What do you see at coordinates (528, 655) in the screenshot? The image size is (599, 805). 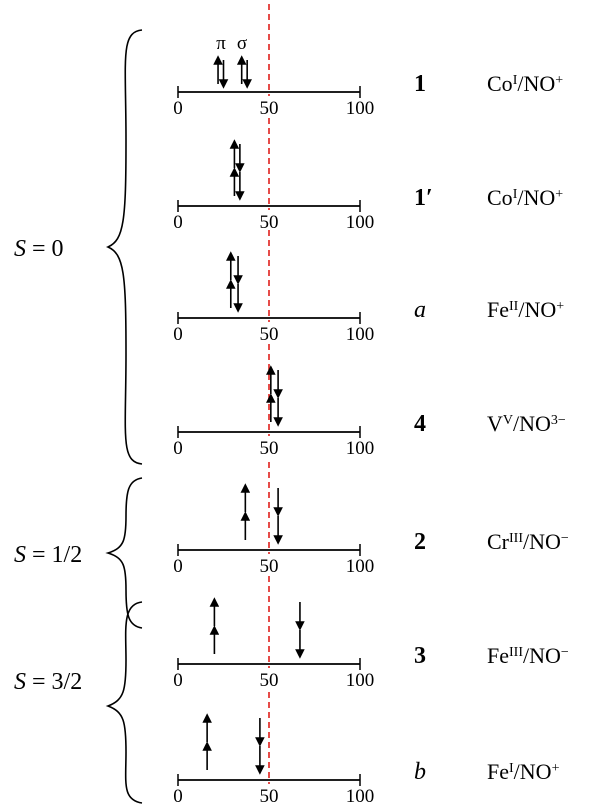 I see `complex-formula: FeIII/NO−` at bounding box center [528, 655].